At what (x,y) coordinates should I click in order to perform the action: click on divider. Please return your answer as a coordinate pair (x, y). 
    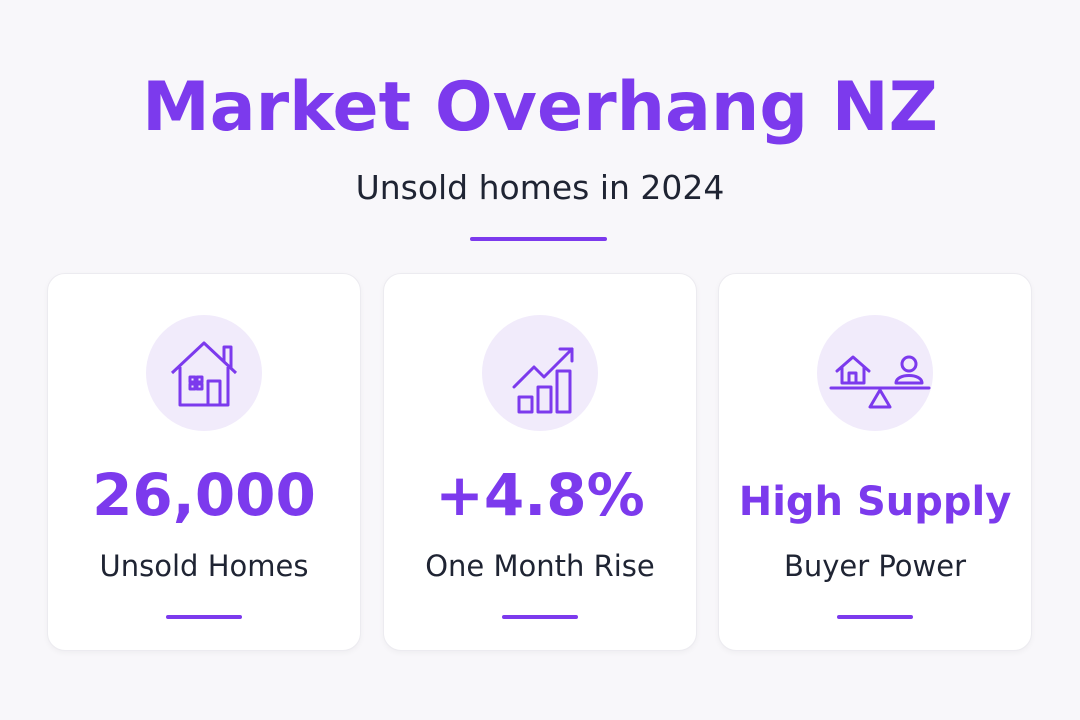
    Looking at the image, I should click on (538, 239).